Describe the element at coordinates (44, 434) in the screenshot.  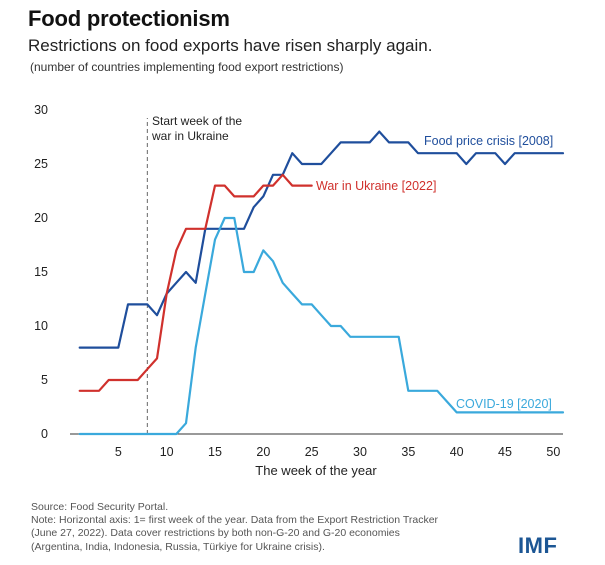
I see `y-tick-label: 0` at that location.